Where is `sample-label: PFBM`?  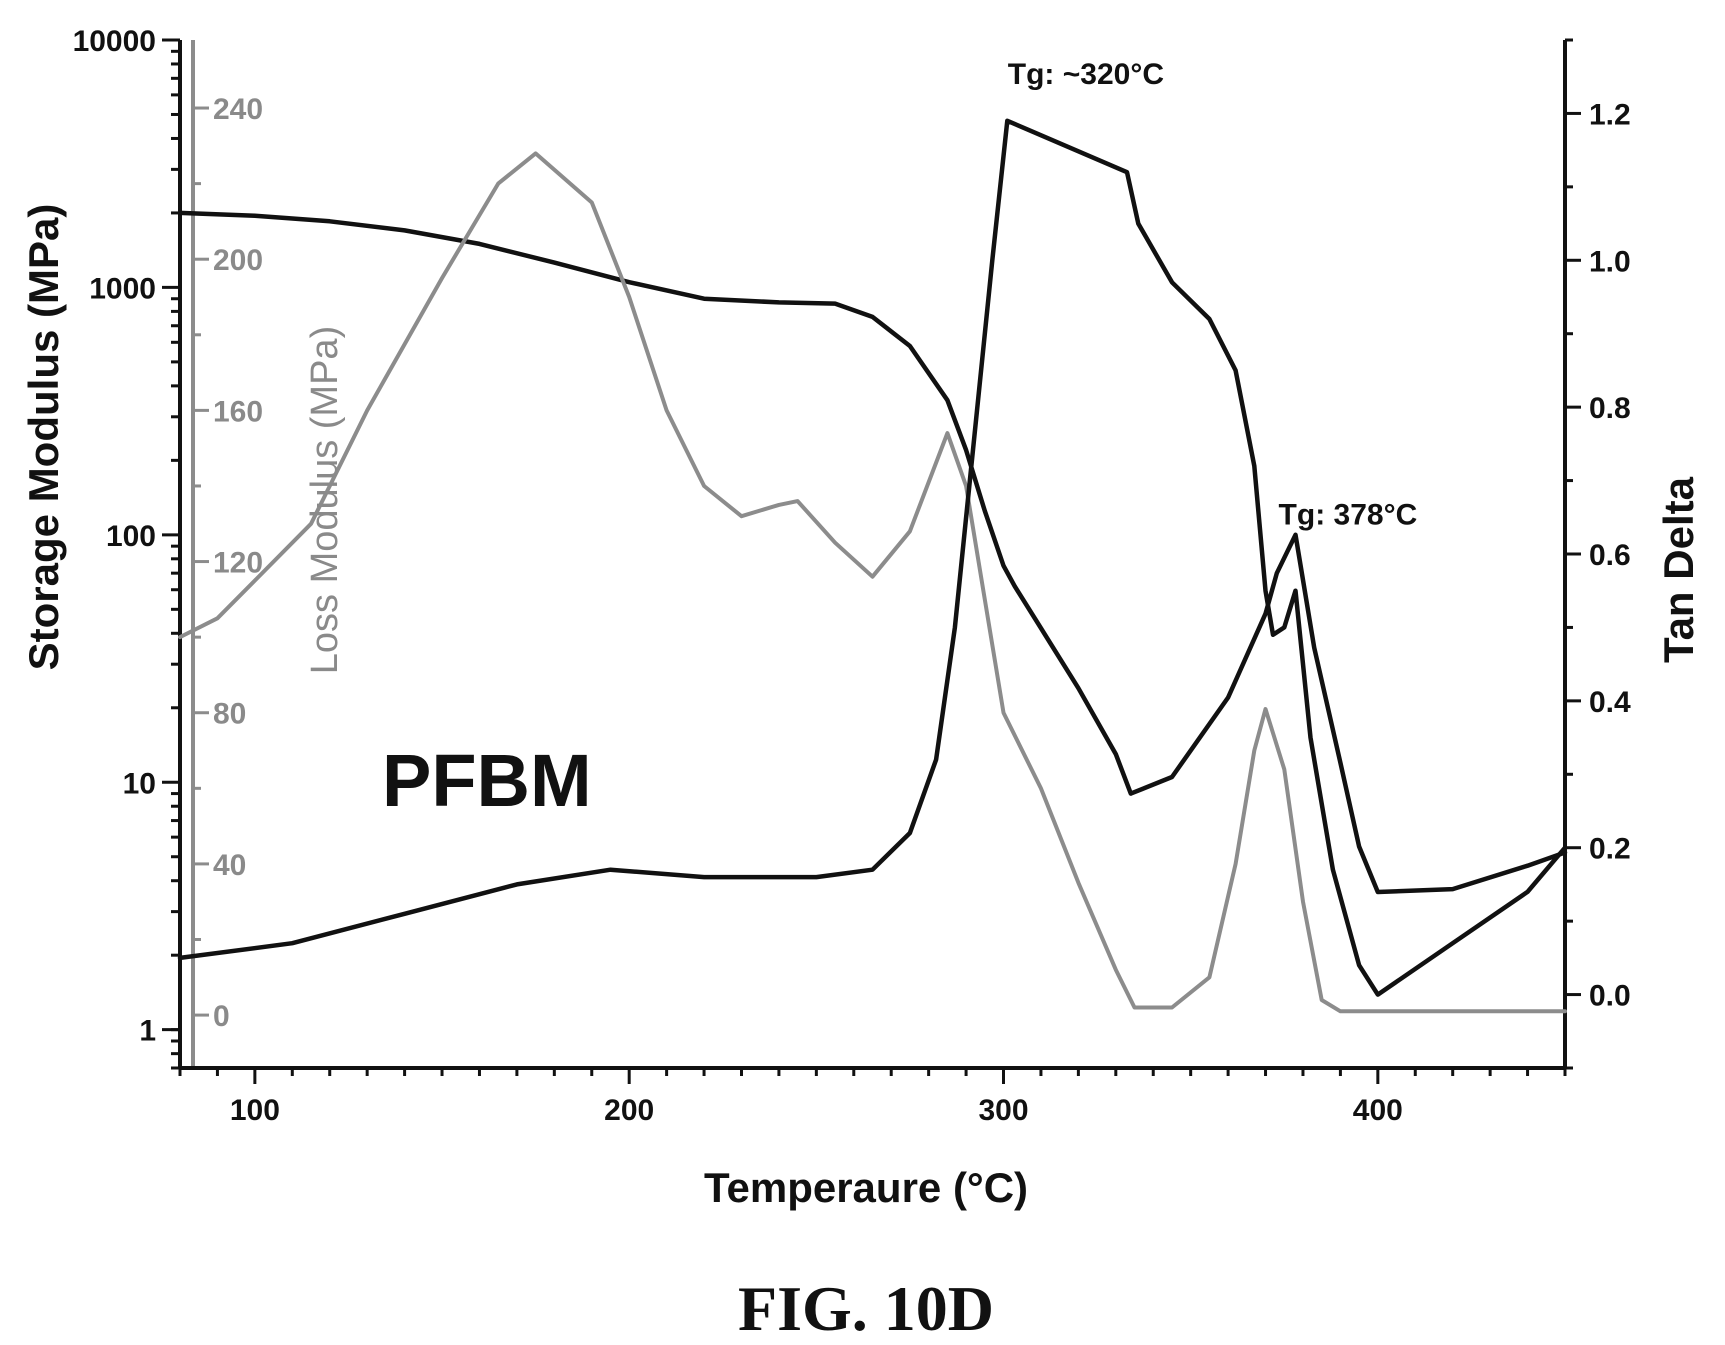 sample-label: PFBM is located at coordinates (487, 780).